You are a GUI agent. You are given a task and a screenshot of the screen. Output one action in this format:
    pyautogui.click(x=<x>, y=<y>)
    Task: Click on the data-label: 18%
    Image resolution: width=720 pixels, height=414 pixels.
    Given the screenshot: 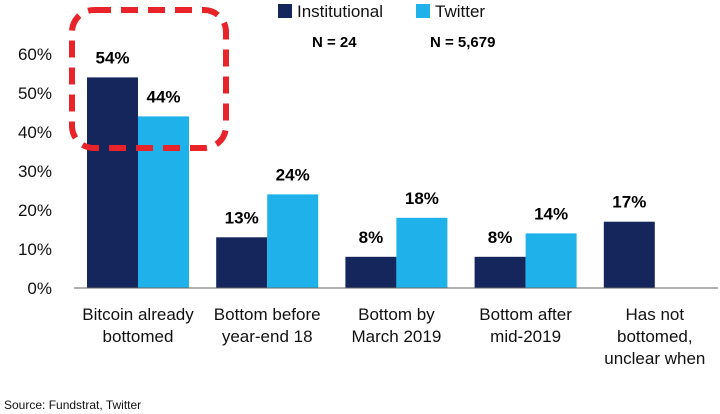 What is the action you would take?
    pyautogui.click(x=422, y=198)
    